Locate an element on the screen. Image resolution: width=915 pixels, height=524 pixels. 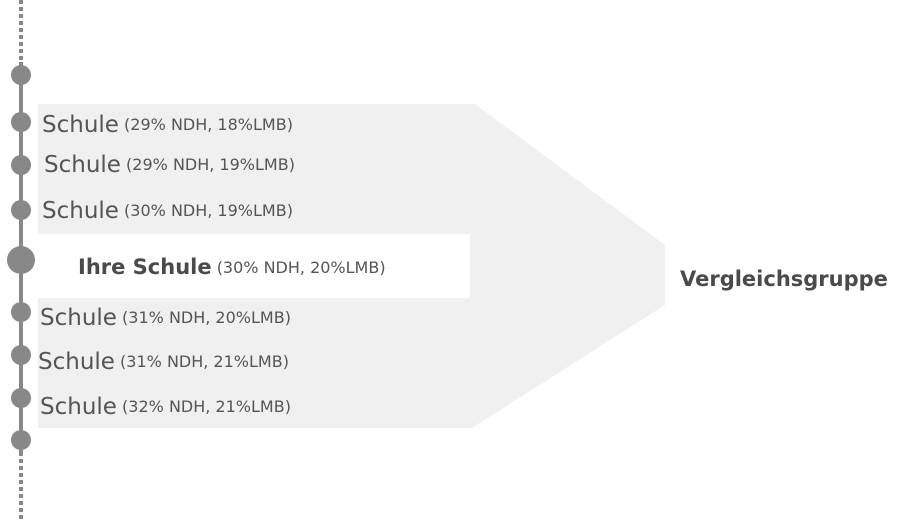
highlight-row is located at coordinates (254, 266).